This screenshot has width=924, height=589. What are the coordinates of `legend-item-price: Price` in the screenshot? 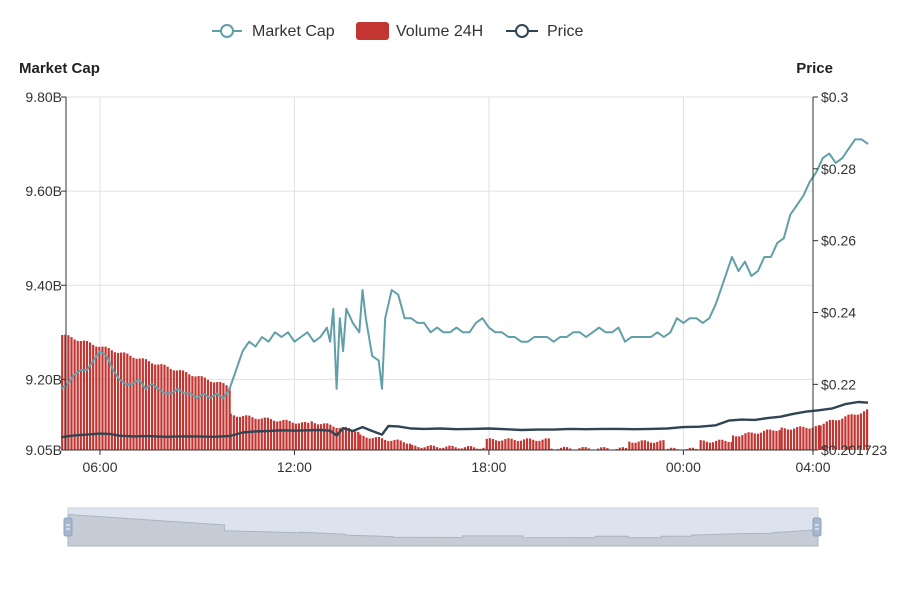 It's located at (545, 31).